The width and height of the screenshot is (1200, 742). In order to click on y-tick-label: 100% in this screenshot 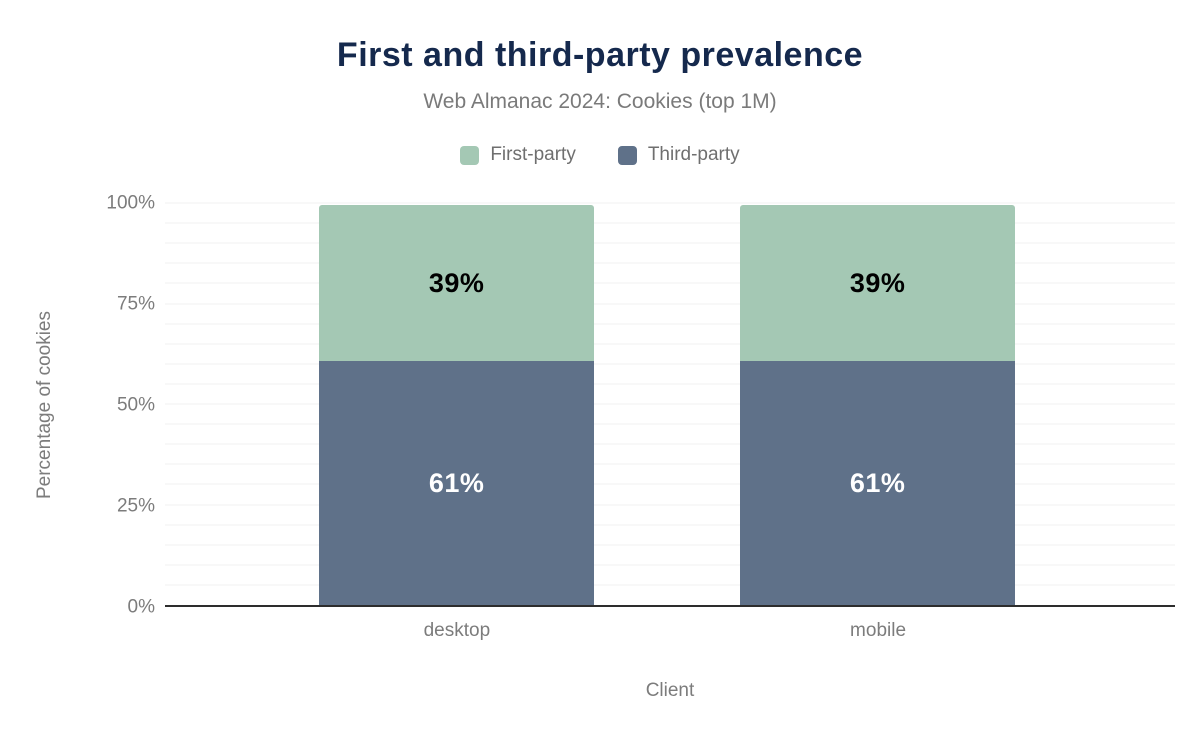, I will do `click(130, 203)`.